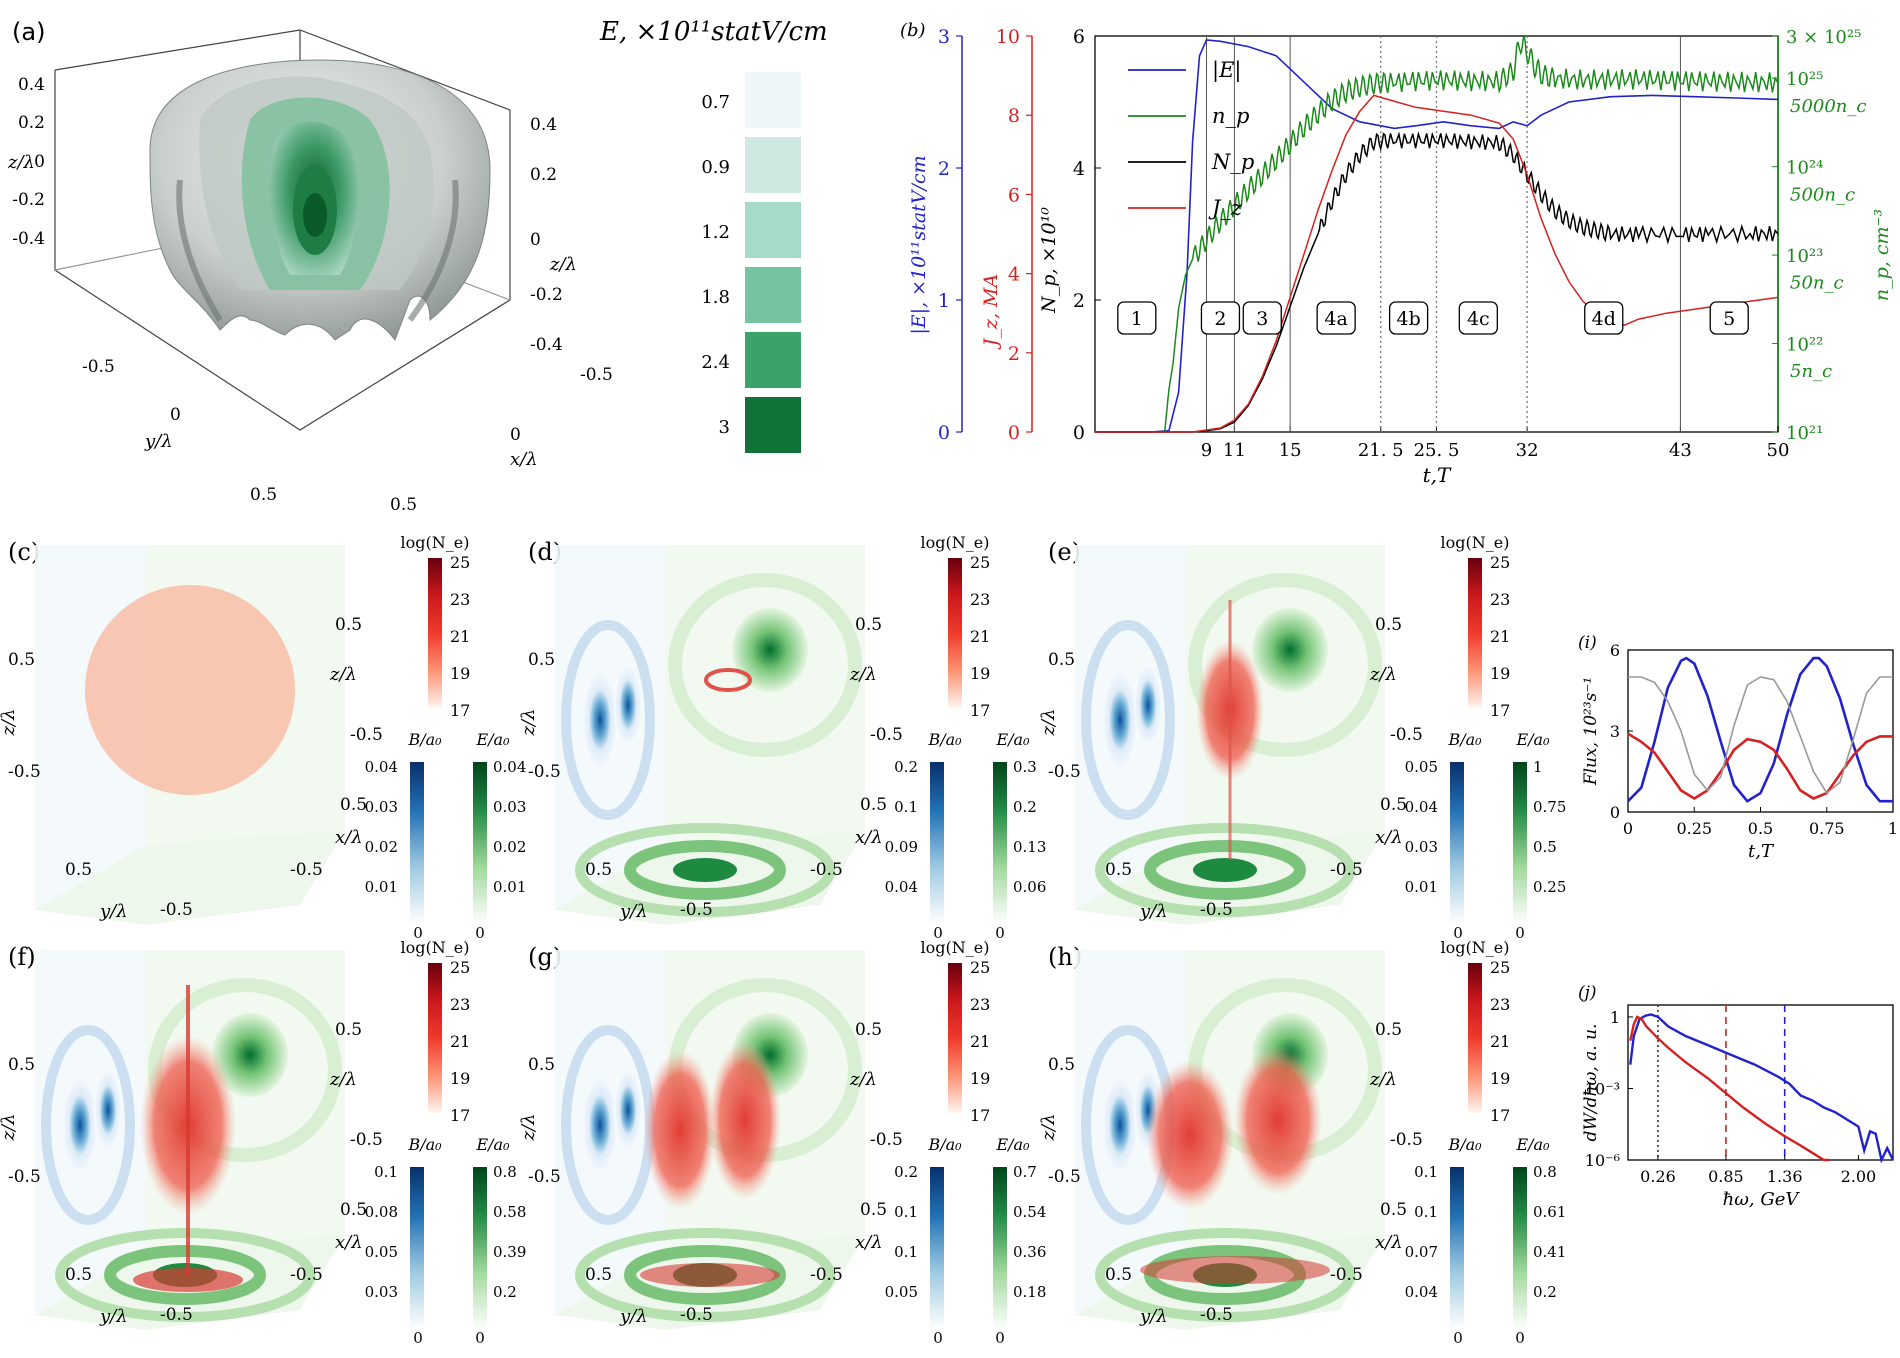 The image size is (1900, 1358). I want to click on x-label: x/λ, so click(869, 837).